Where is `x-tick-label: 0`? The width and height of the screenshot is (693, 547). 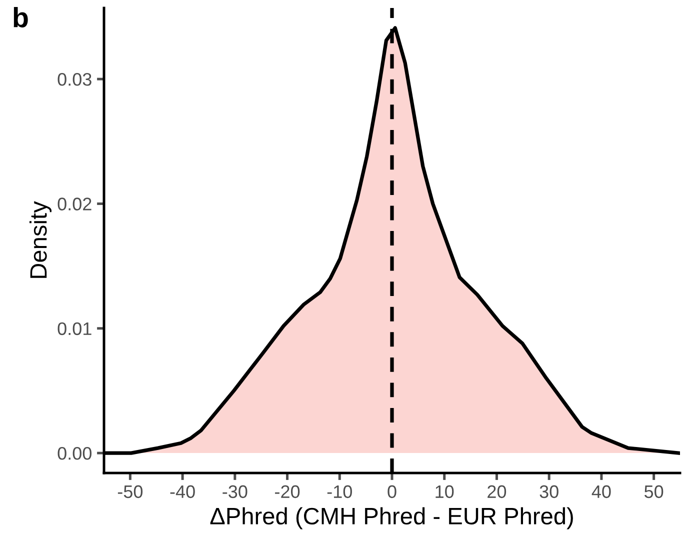 x-tick-label: 0 is located at coordinates (392, 491).